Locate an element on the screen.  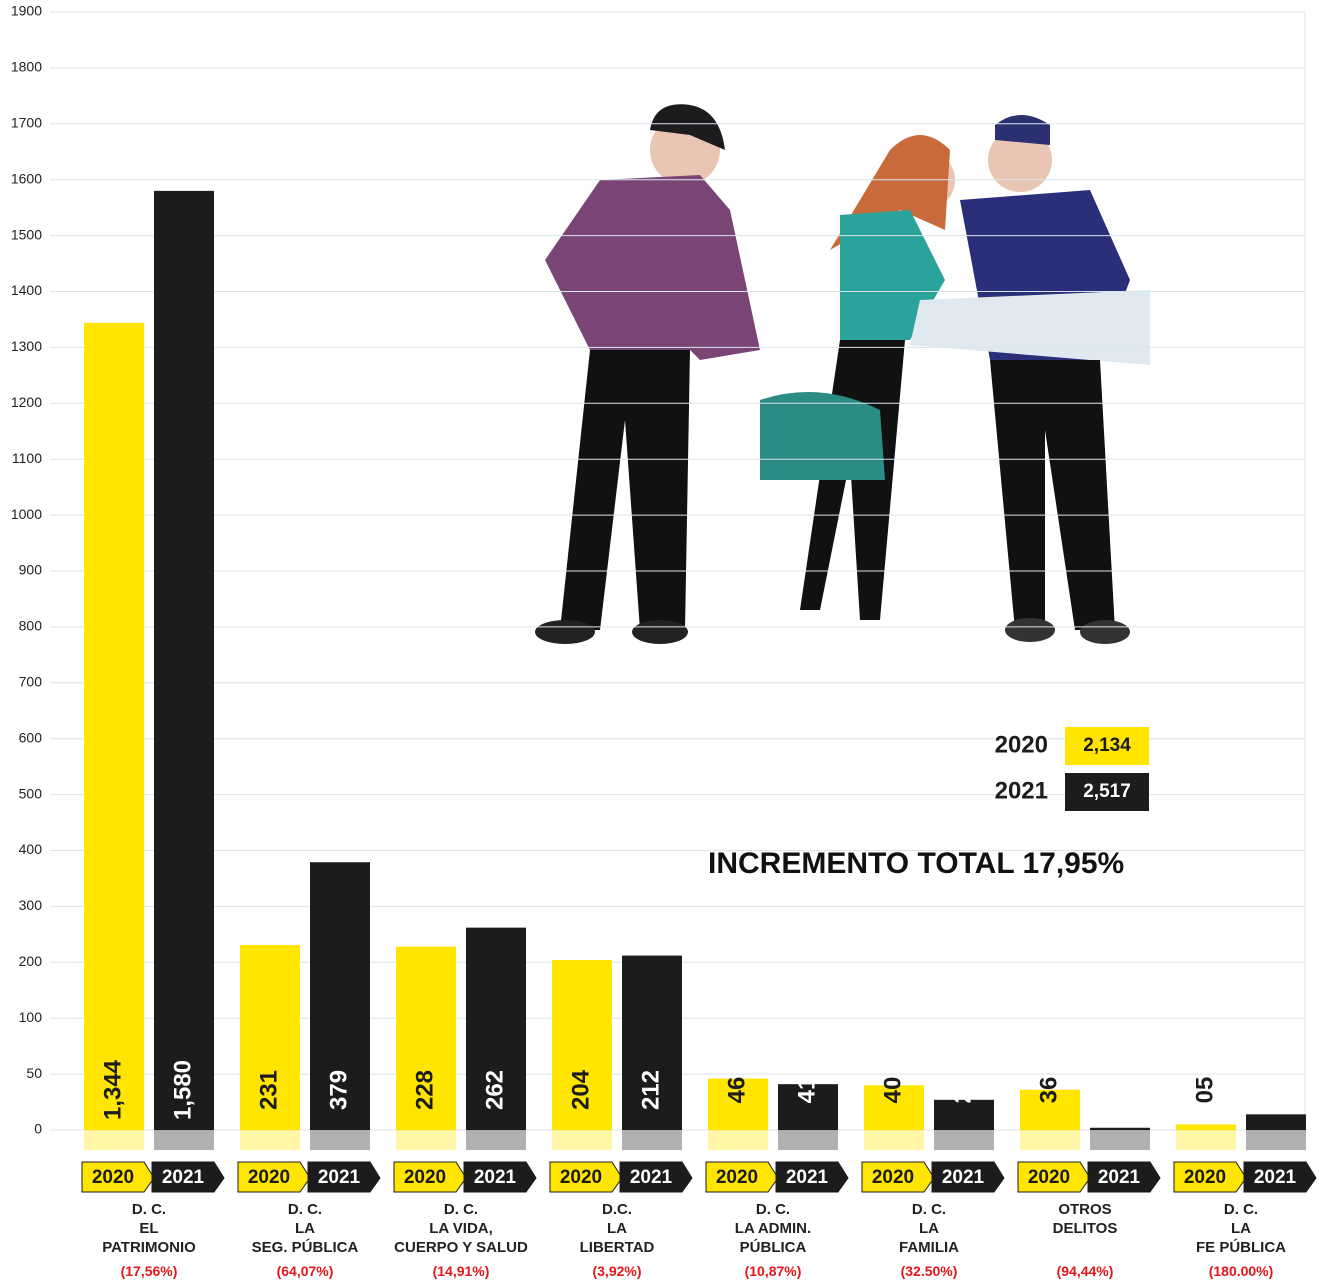
category-label: D. C. LA ADMIN. PÚBLICA is located at coordinates (773, 1228).